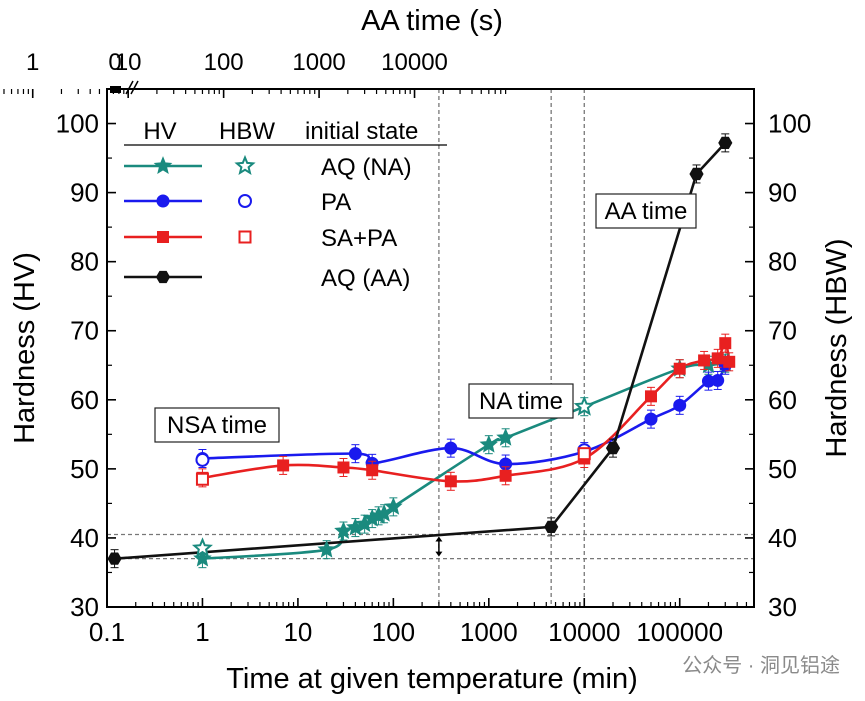 The height and width of the screenshot is (701, 865). Describe the element at coordinates (247, 131) in the screenshot. I see `legend-header-hbw: HBW` at that location.